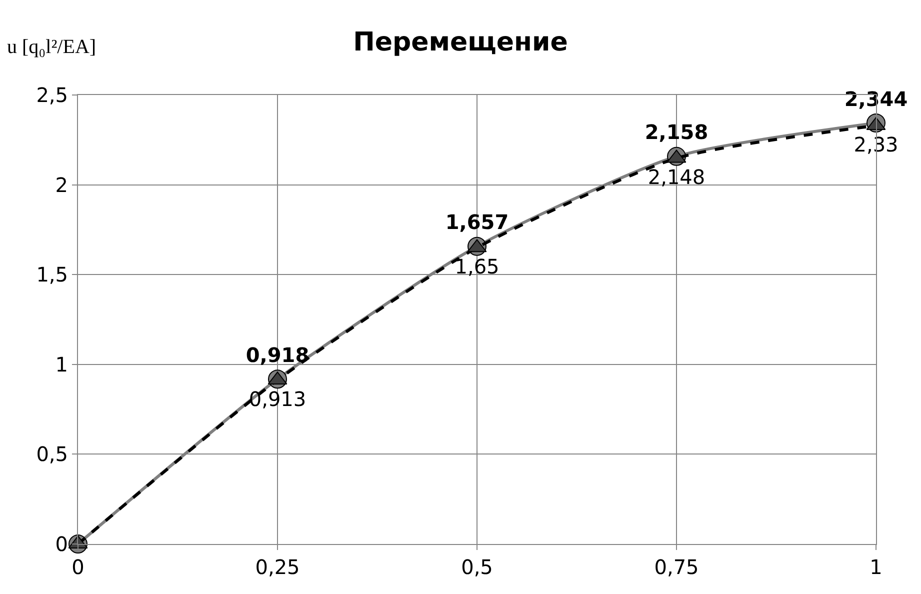 The width and height of the screenshot is (921, 594). I want to click on chart-title: Перемещение, so click(460, 43).